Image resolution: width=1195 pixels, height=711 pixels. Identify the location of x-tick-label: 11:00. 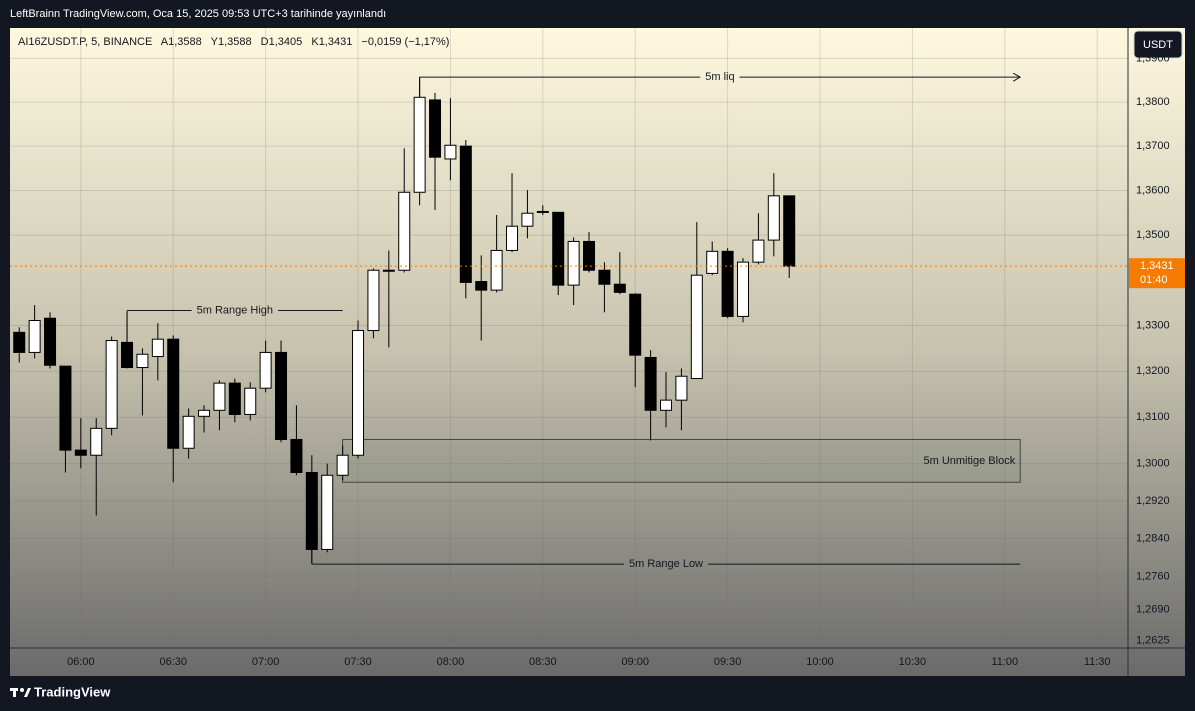
(1004, 662).